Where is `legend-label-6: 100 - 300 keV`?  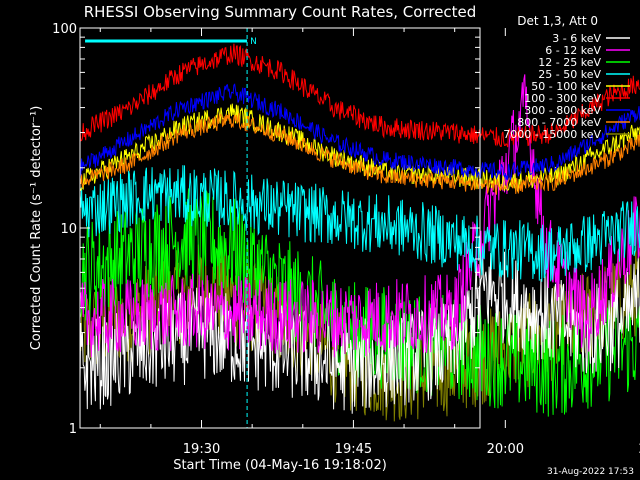 legend-label-6: 100 - 300 keV is located at coordinates (562, 98).